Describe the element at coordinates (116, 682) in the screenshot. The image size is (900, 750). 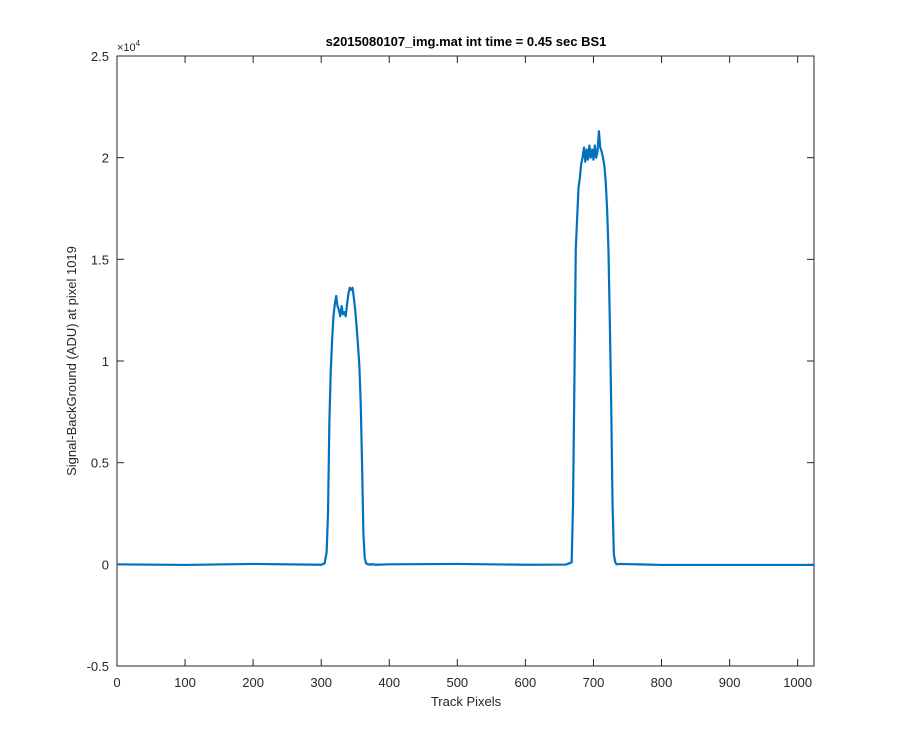
I see `x-tick-label: 0` at that location.